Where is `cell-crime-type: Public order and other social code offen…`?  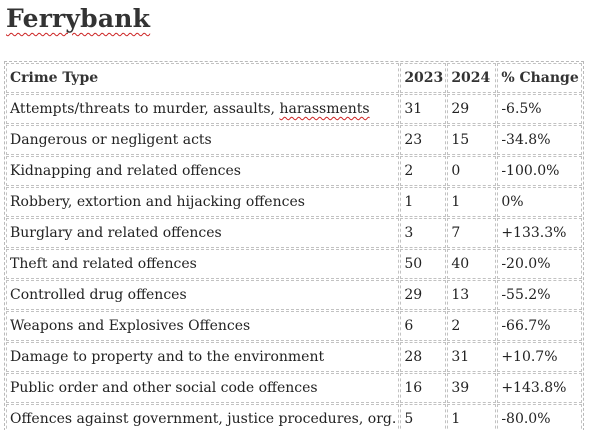 cell-crime-type: Public order and other social code offen… is located at coordinates (203, 388).